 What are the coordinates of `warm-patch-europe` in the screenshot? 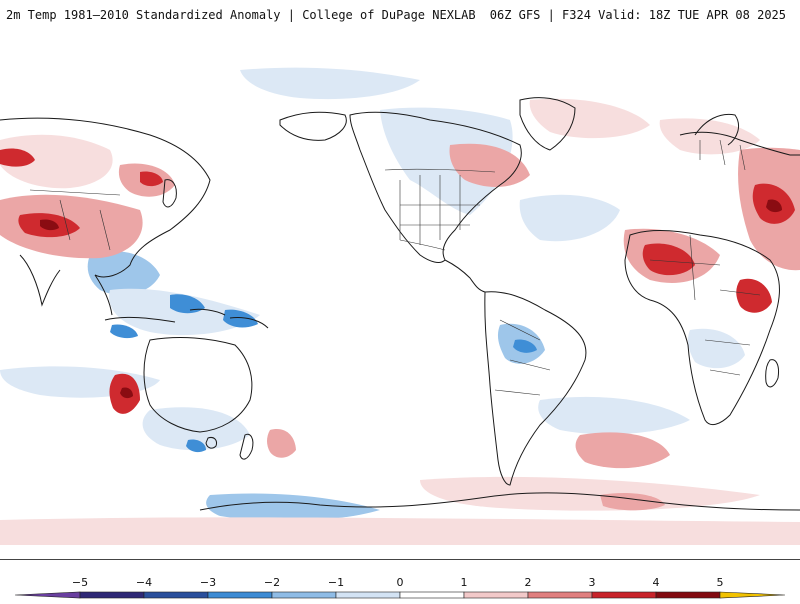 It's located at (709, 136).